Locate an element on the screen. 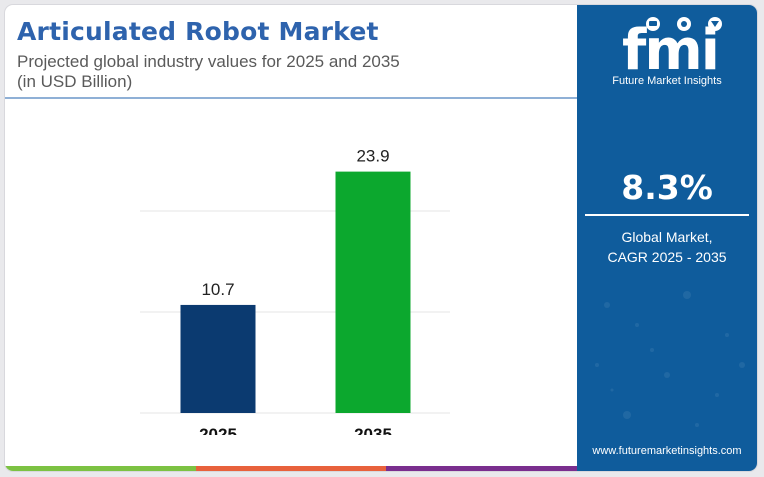  sidebar-texture is located at coordinates (670, 359).